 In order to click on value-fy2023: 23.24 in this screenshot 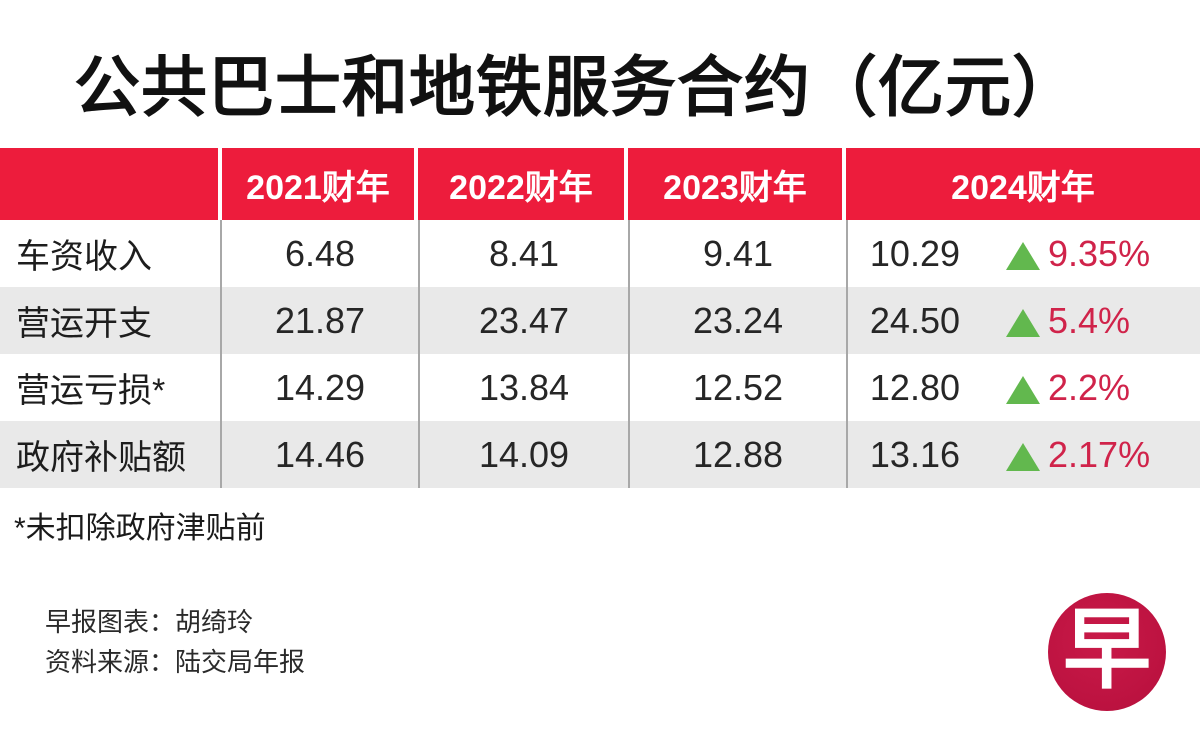, I will do `click(737, 320)`.